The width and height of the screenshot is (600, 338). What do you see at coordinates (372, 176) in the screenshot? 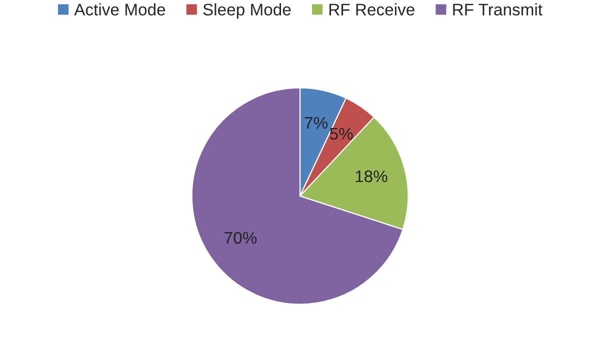
I see `data-label: 18%` at bounding box center [372, 176].